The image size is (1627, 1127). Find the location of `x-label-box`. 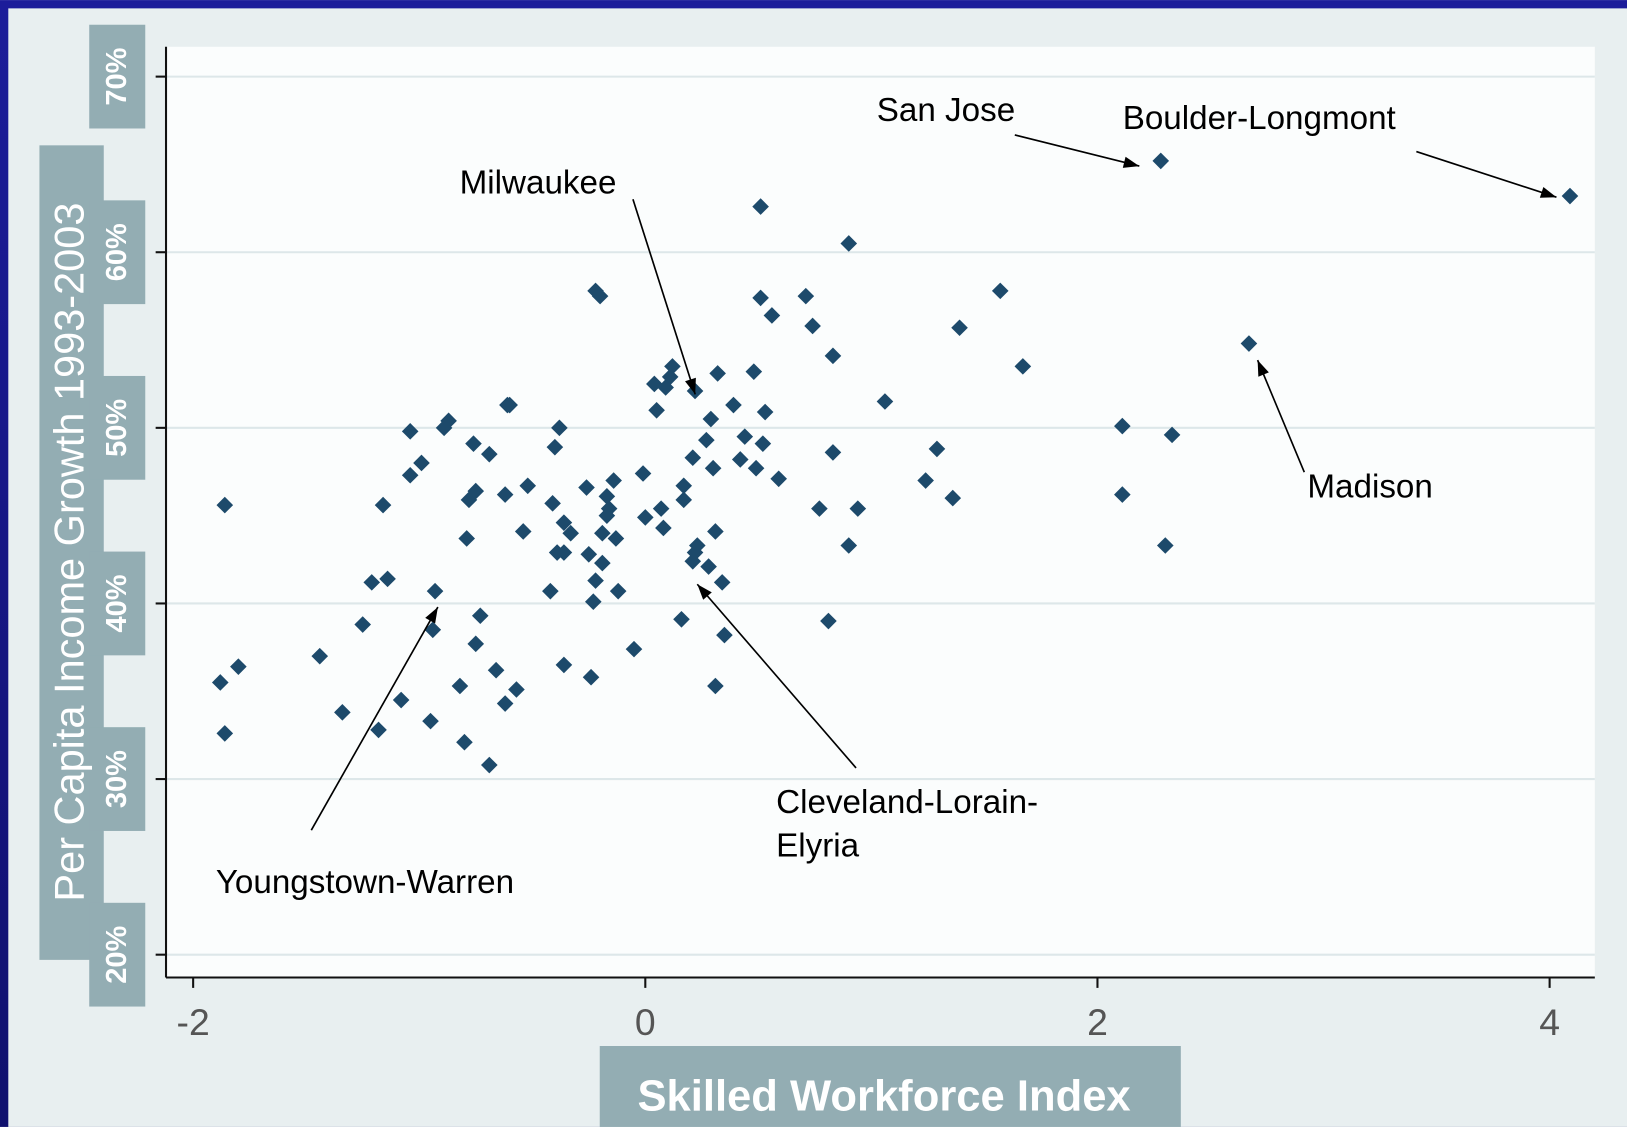

x-label-box is located at coordinates (890, 1086).